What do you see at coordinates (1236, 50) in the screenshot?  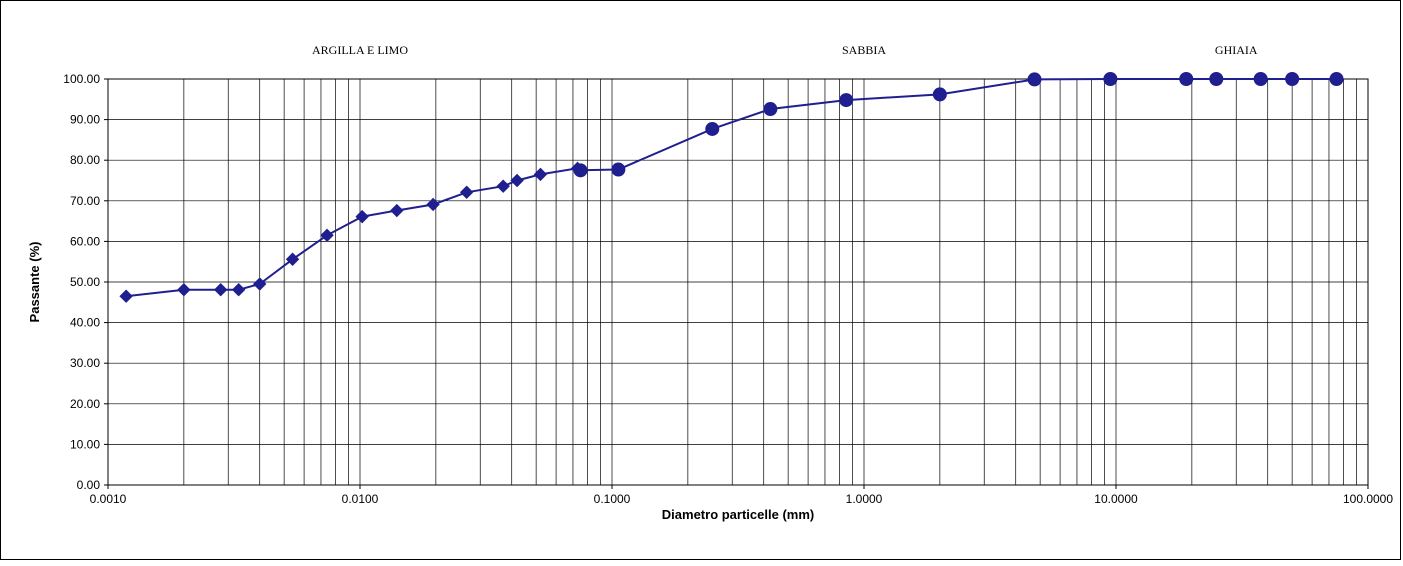 I see `zone-label: GHIAIA` at bounding box center [1236, 50].